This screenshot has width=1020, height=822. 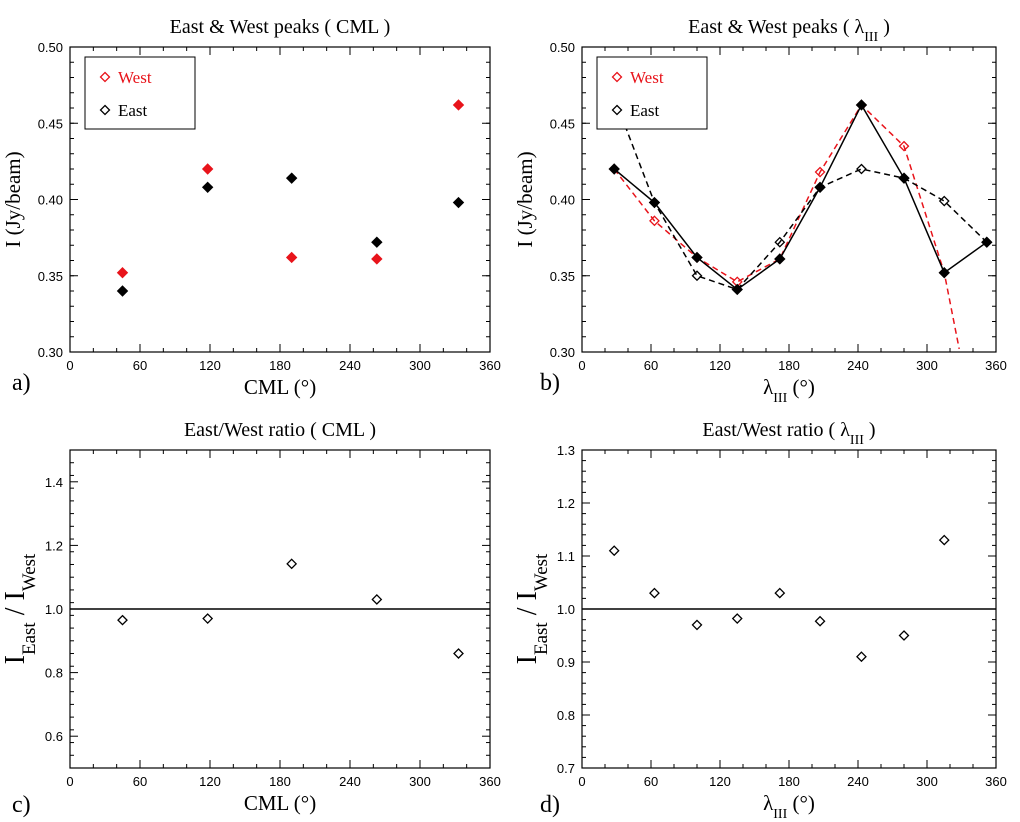 What do you see at coordinates (21, 805) in the screenshot?
I see `panel-letter: c)` at bounding box center [21, 805].